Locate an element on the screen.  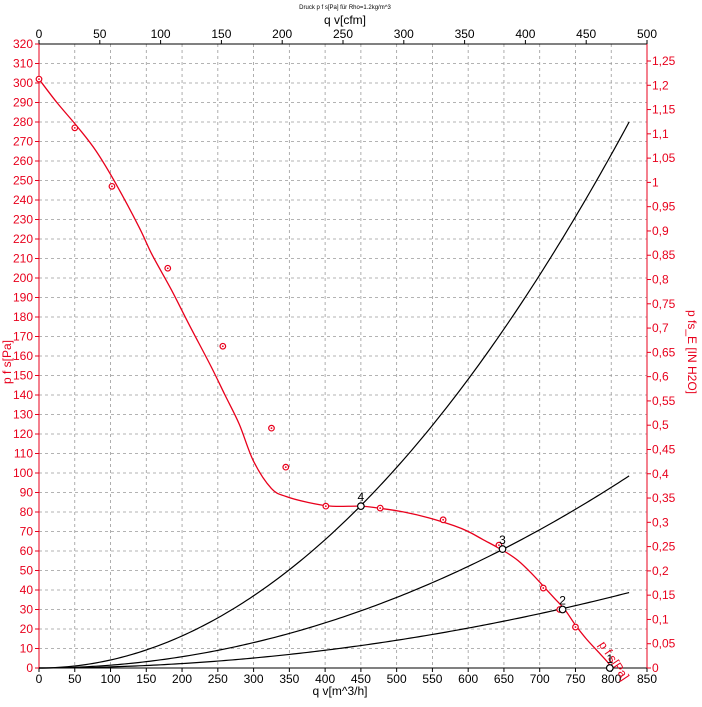
y-tick-label: 110 is located at coordinates (23, 454).